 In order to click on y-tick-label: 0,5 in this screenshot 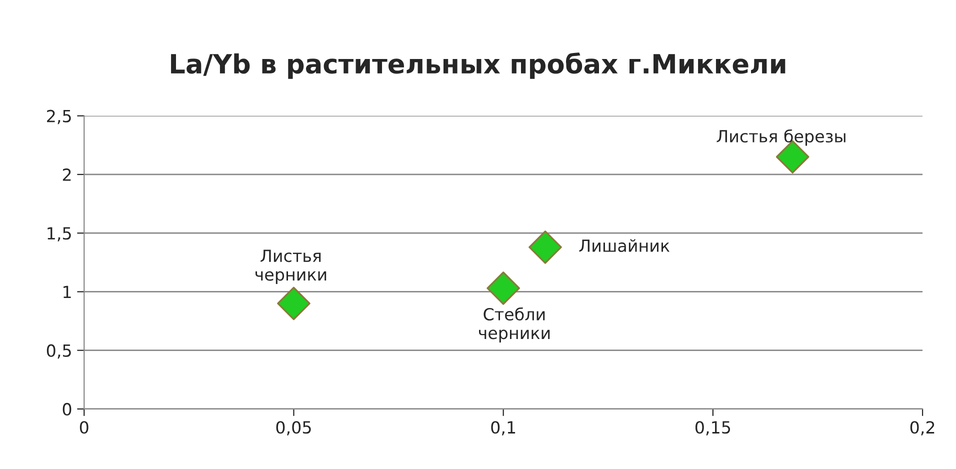, I will do `click(58, 351)`.